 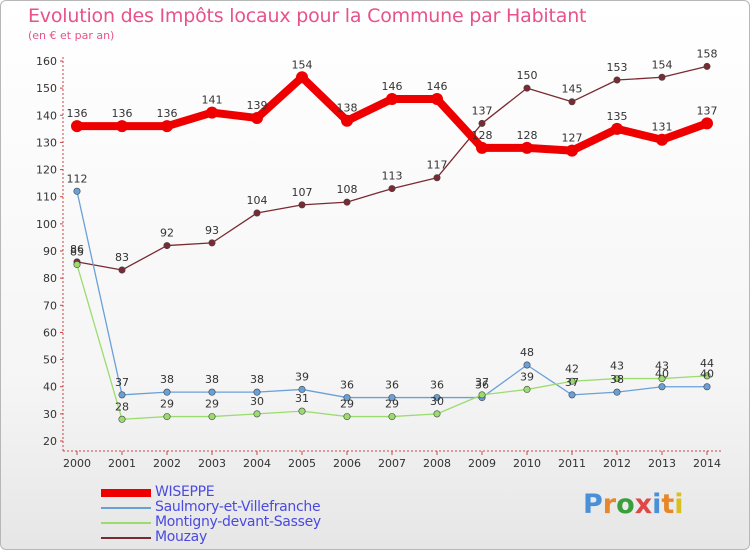 I want to click on data-label: 146, so click(x=392, y=86).